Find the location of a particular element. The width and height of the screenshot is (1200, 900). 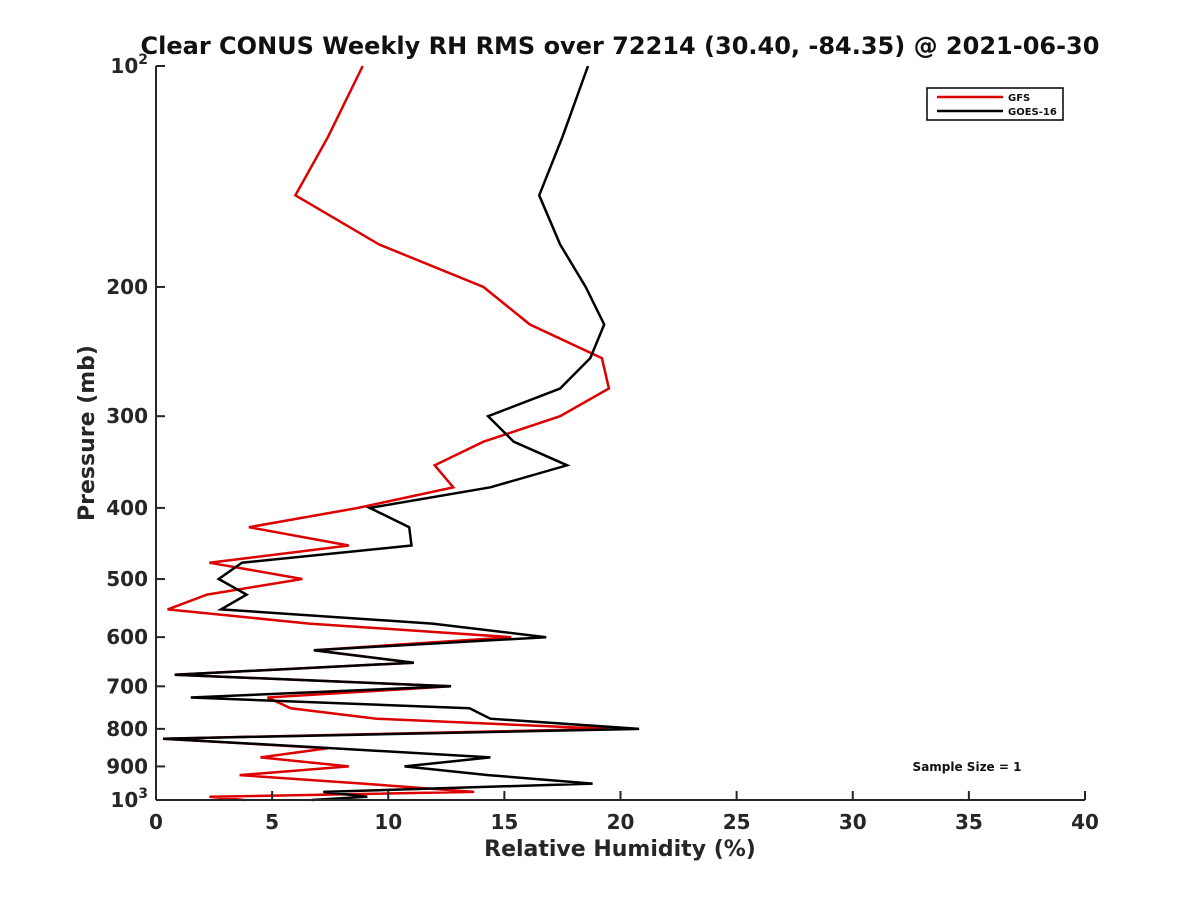

x-tick-label: 0 is located at coordinates (156, 822).